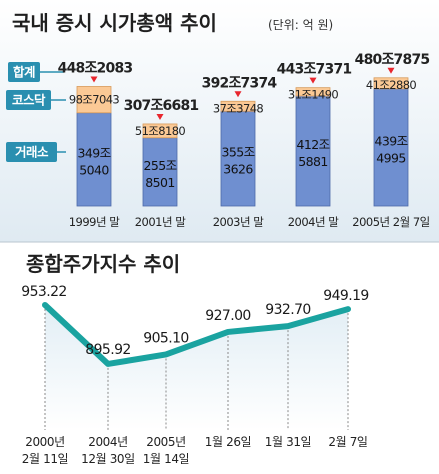 Image resolution: width=439 pixels, height=474 pixels. What do you see at coordinates (300, 25) in the screenshot?
I see `unit-label: (단위: 억 원)` at bounding box center [300, 25].